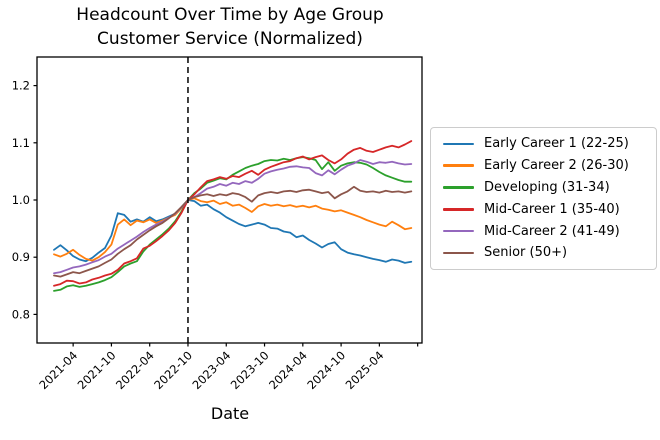 This screenshot has height=440, width=660. I want to click on x-tick-label: 2023-10, so click(250, 370).